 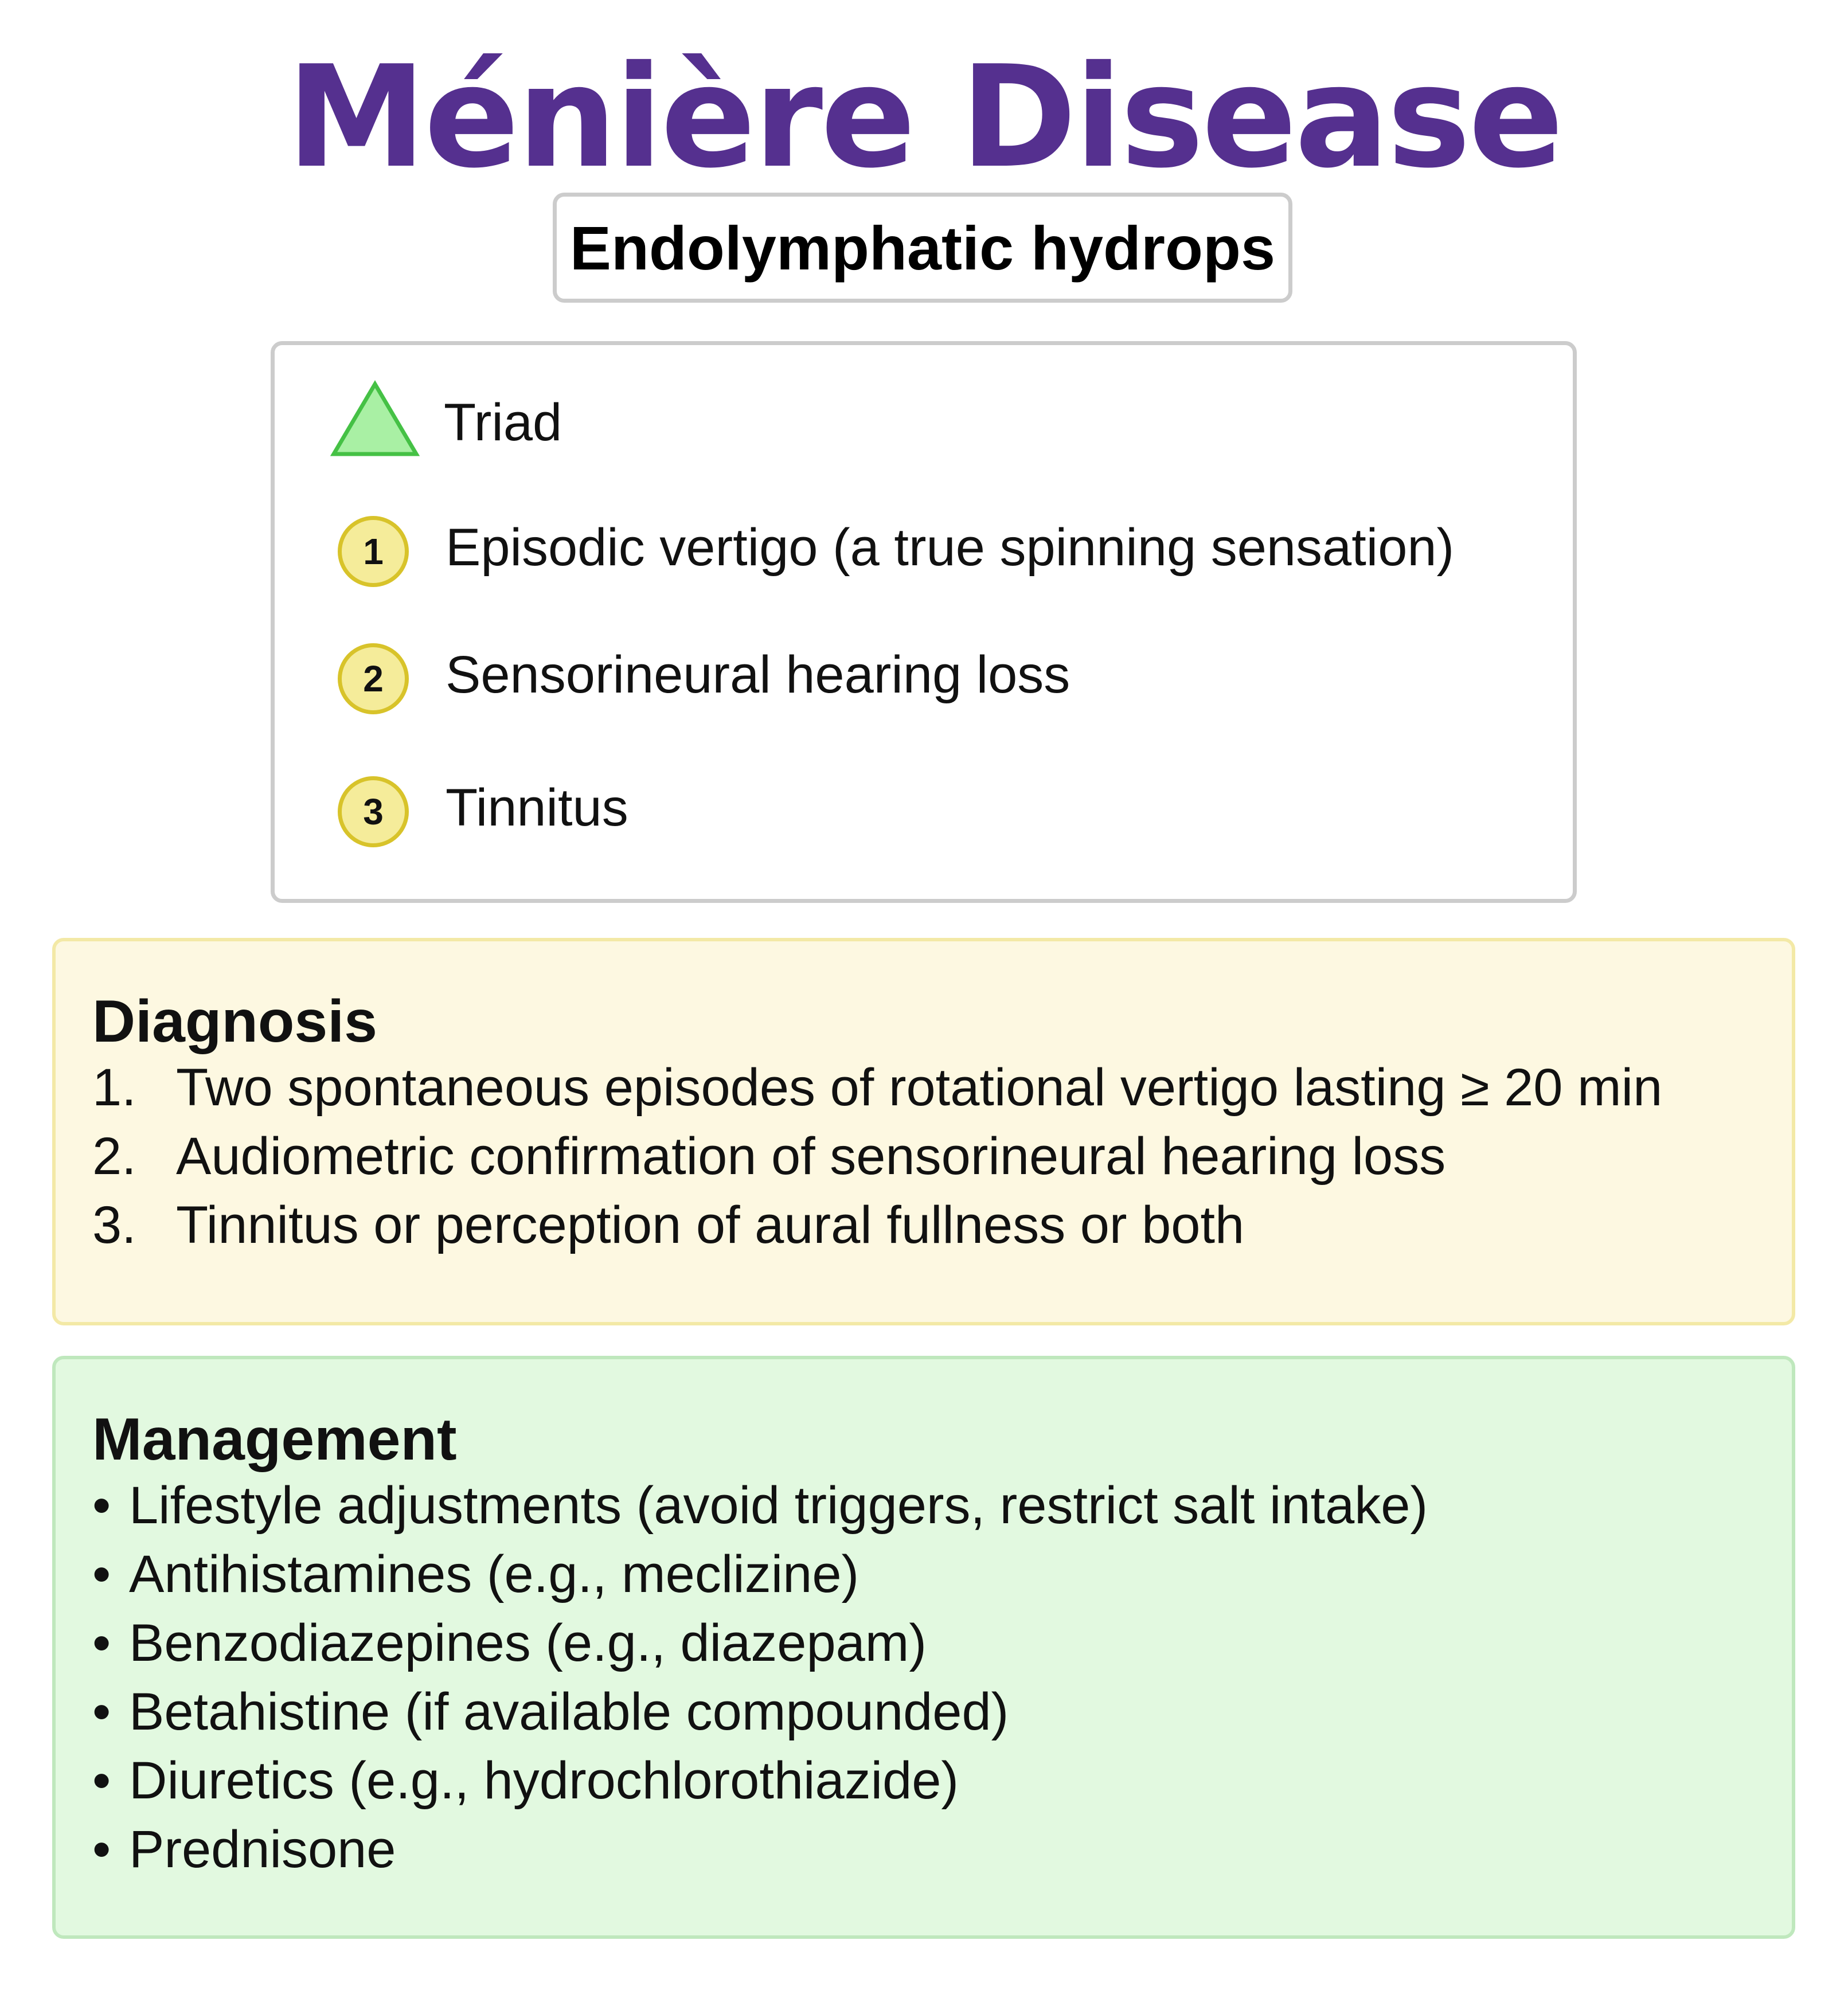 I want to click on page-title: Ménière Disease, so click(x=925, y=117).